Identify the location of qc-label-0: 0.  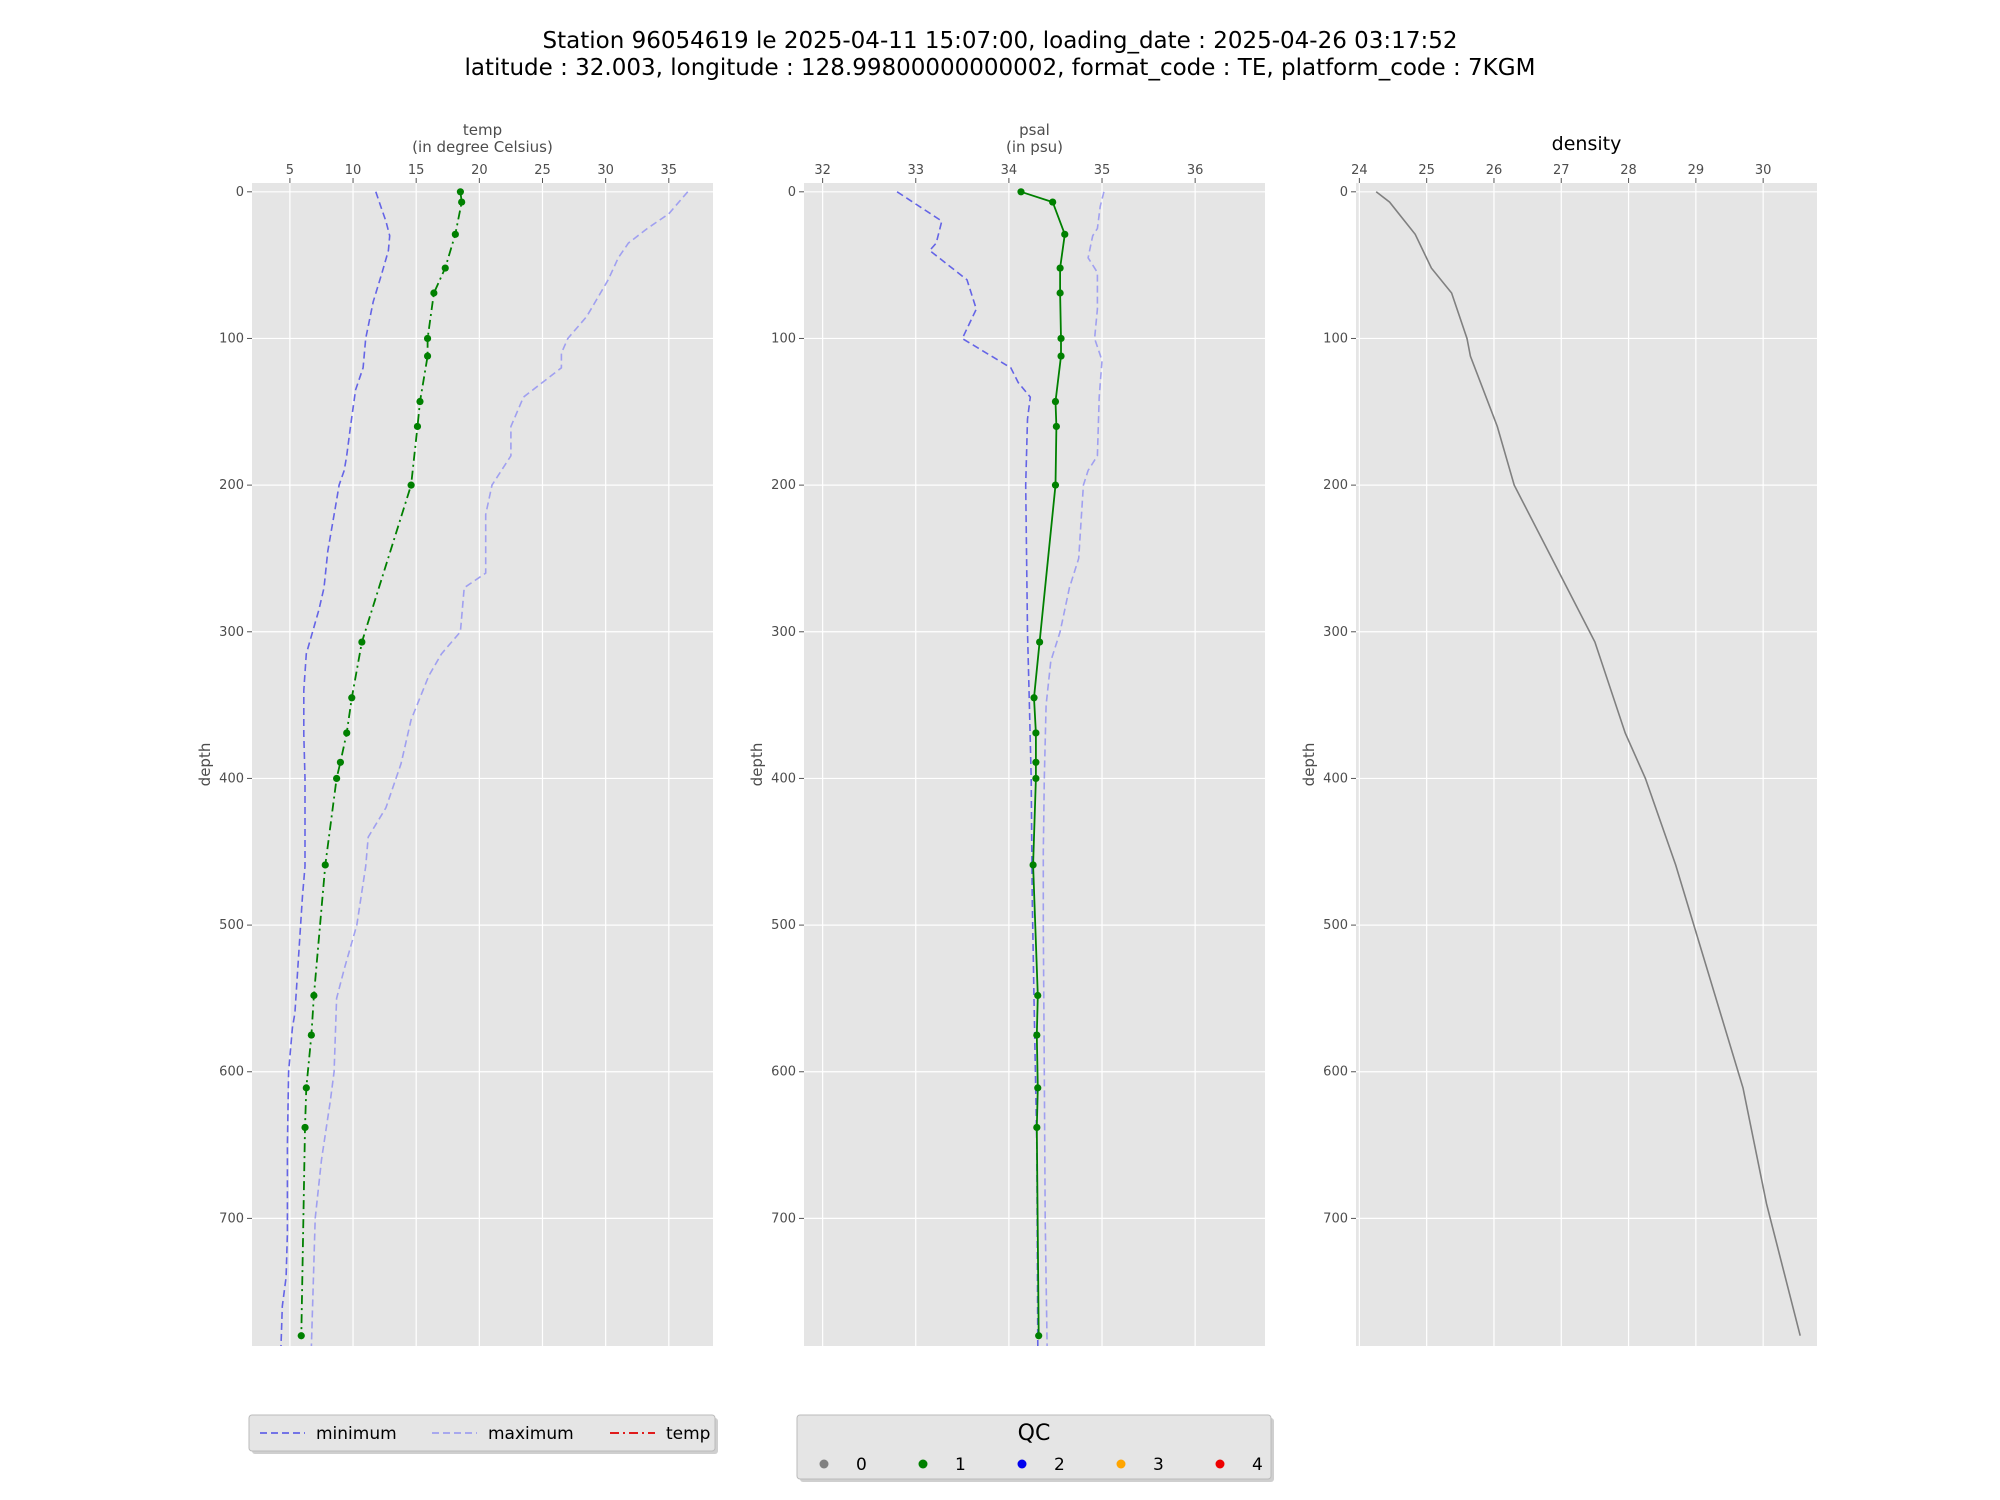
(861, 1465).